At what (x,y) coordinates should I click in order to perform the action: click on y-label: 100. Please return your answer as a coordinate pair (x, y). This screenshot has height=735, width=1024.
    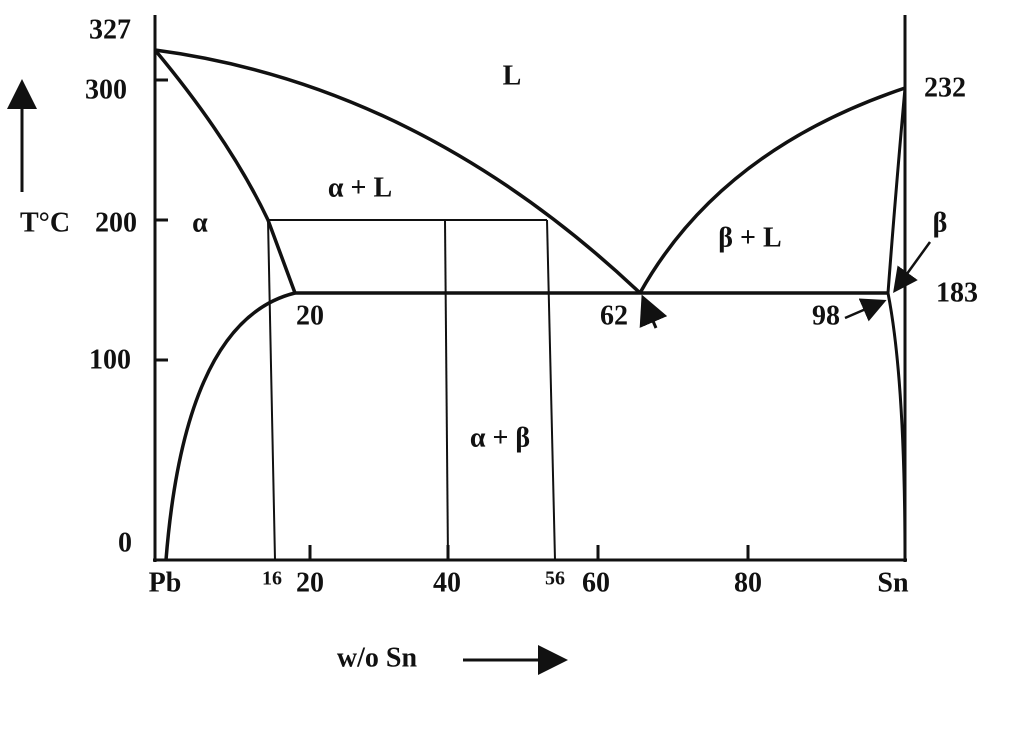
    Looking at the image, I should click on (110, 359).